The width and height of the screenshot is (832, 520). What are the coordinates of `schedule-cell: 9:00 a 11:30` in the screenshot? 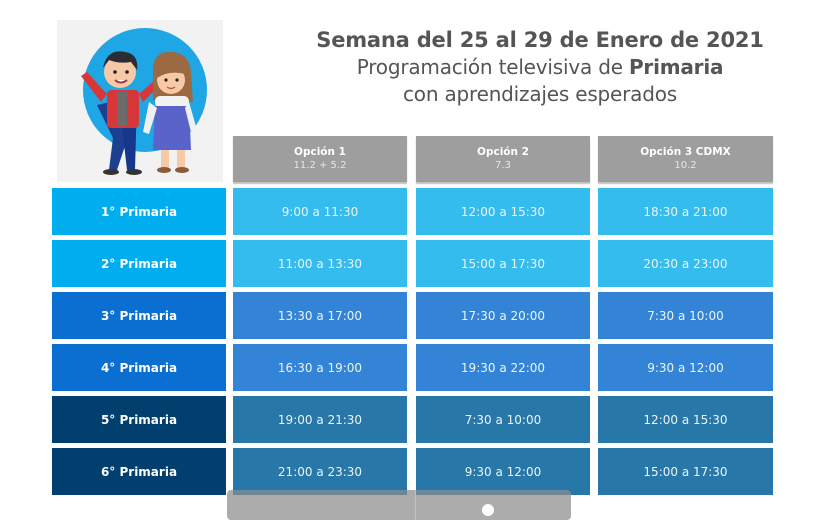 It's located at (320, 211).